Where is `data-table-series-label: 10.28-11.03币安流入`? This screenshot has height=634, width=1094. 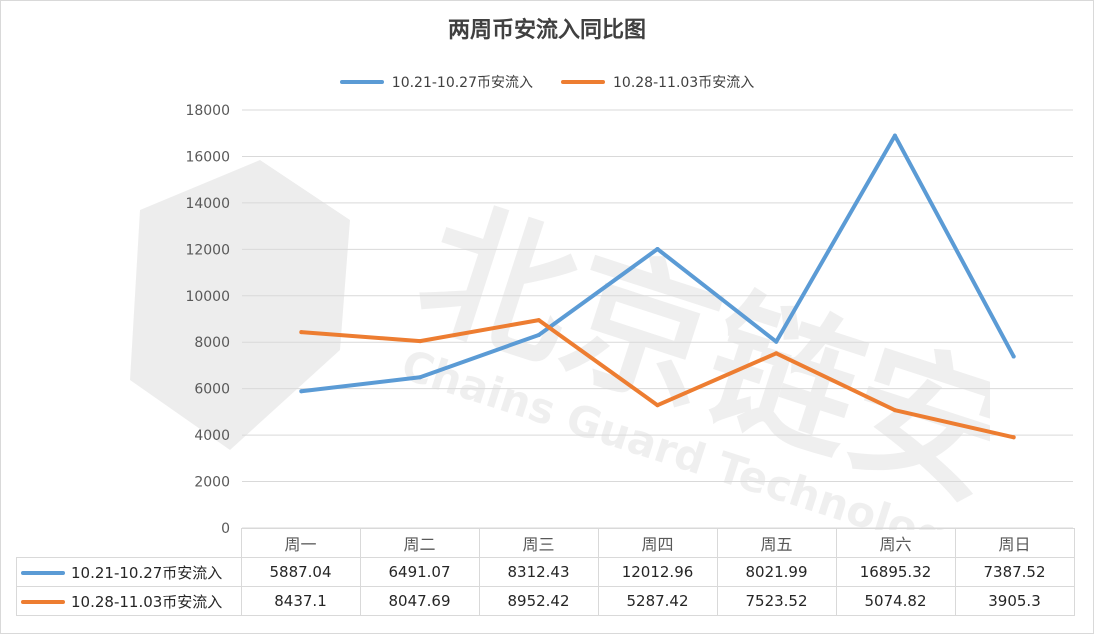 data-table-series-label: 10.28-11.03币安流入 is located at coordinates (129, 601).